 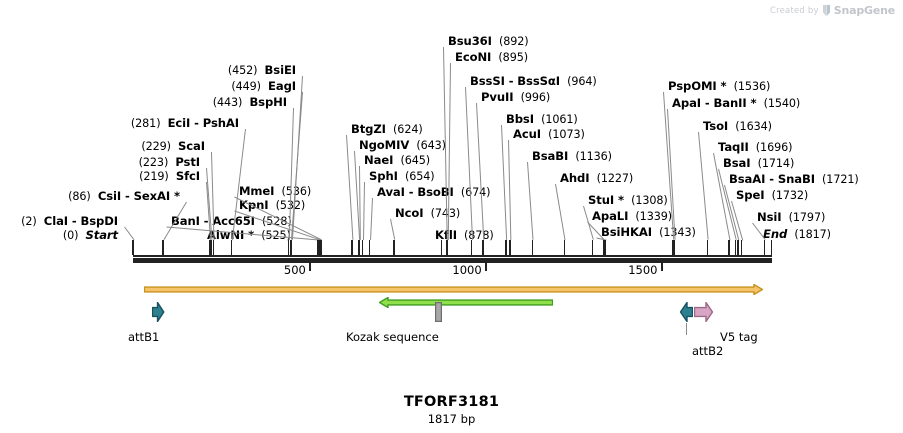 I want to click on annotation-shape-v5tag, so click(x=704, y=313).